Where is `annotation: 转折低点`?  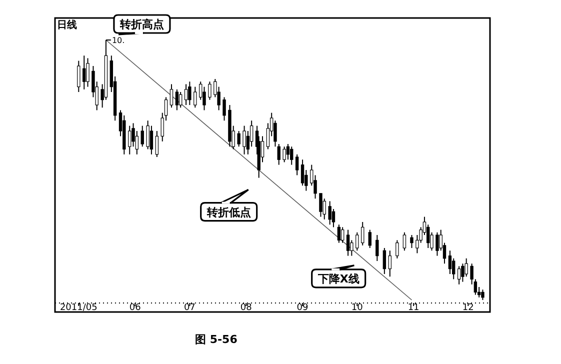 annotation: 转折低点 is located at coordinates (228, 212).